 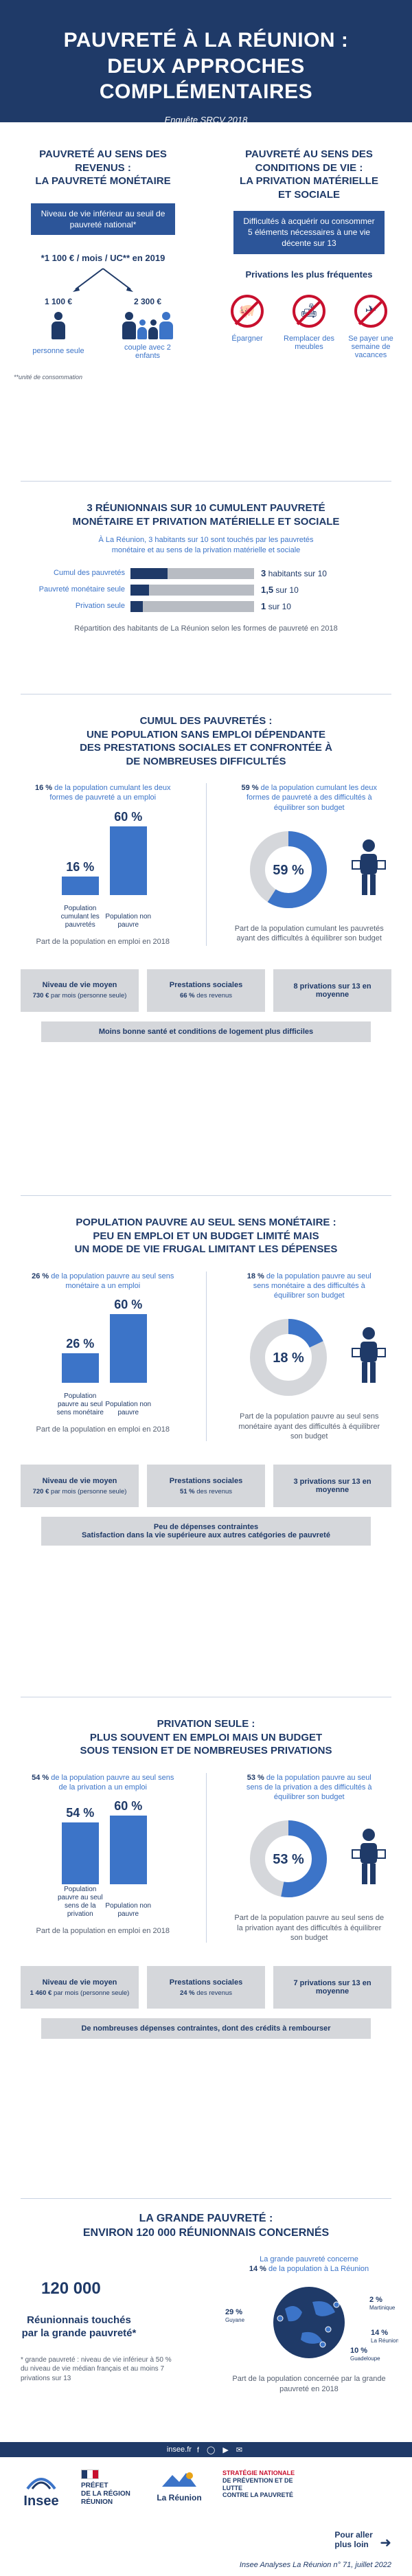 I want to click on s2-stat-box: 3 privations sur 13 en moyenne, so click(x=332, y=1486).